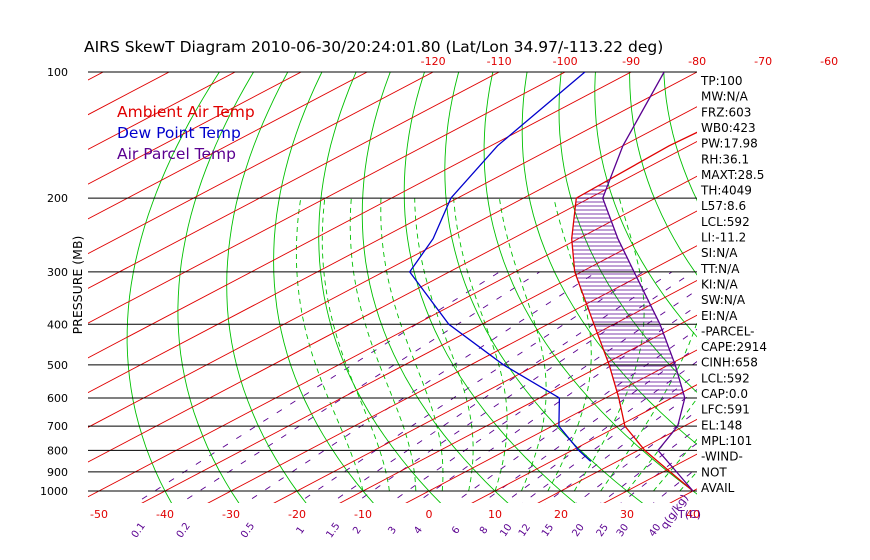 The width and height of the screenshot is (870, 560). I want to click on index-label: CAPE:2914, so click(734, 347).